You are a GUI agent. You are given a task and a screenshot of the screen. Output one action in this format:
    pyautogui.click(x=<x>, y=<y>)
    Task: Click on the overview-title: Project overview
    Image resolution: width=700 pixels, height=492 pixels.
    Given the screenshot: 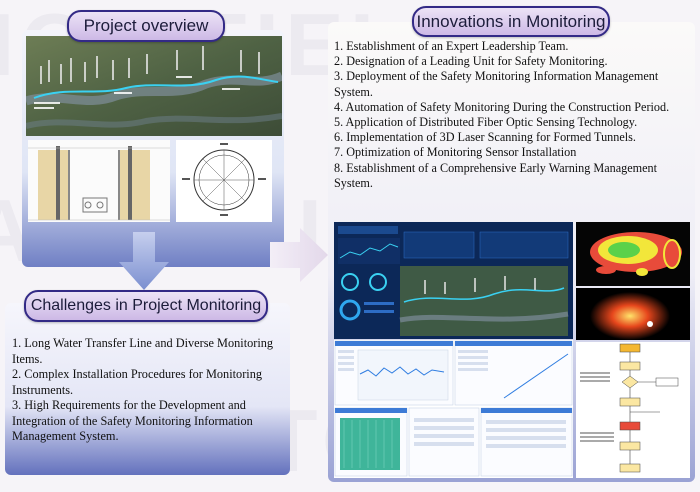 What is the action you would take?
    pyautogui.click(x=146, y=26)
    